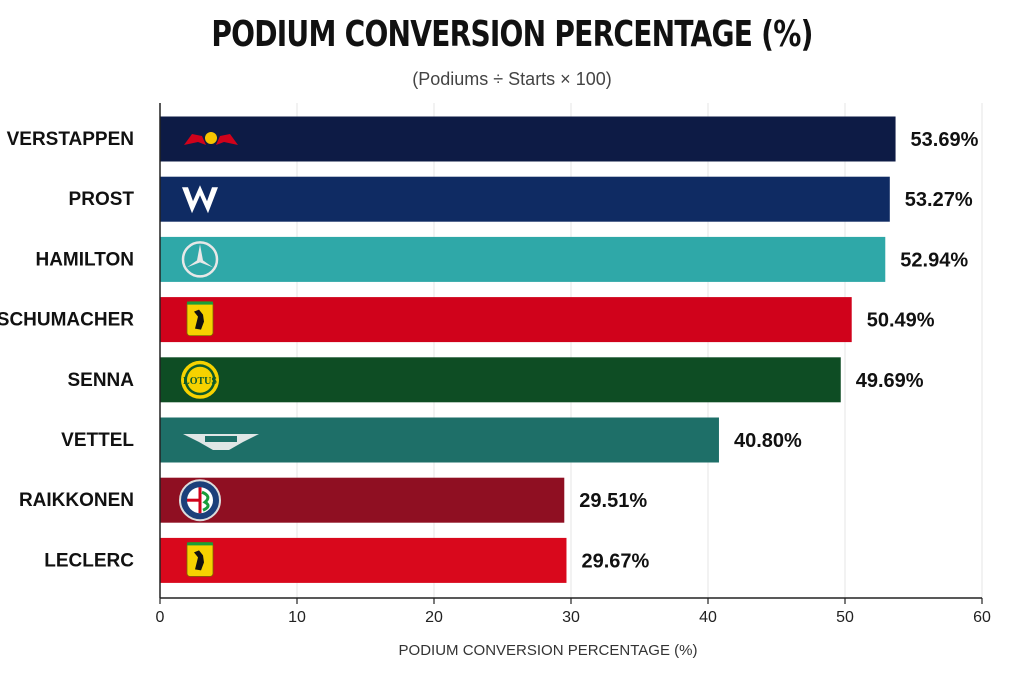  What do you see at coordinates (571, 617) in the screenshot?
I see `x-tick-label: 30` at bounding box center [571, 617].